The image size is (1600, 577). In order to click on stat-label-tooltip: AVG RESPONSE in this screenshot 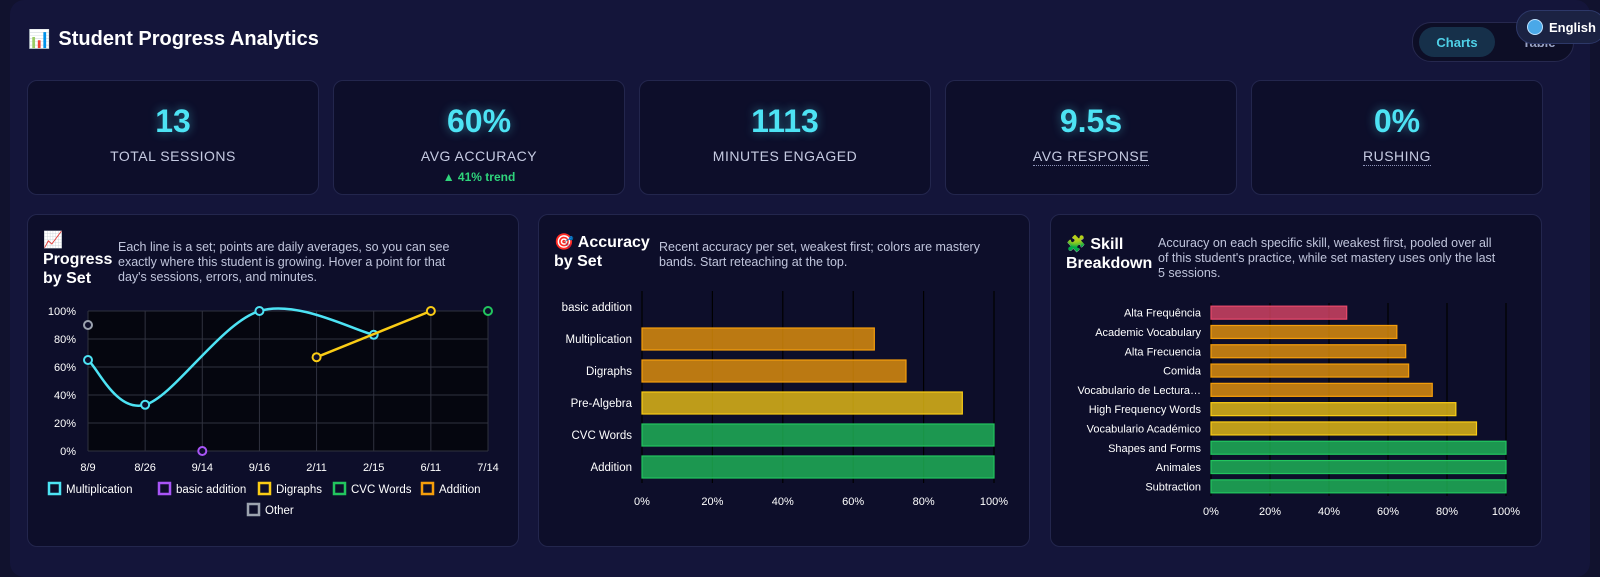, I will do `click(1091, 157)`.